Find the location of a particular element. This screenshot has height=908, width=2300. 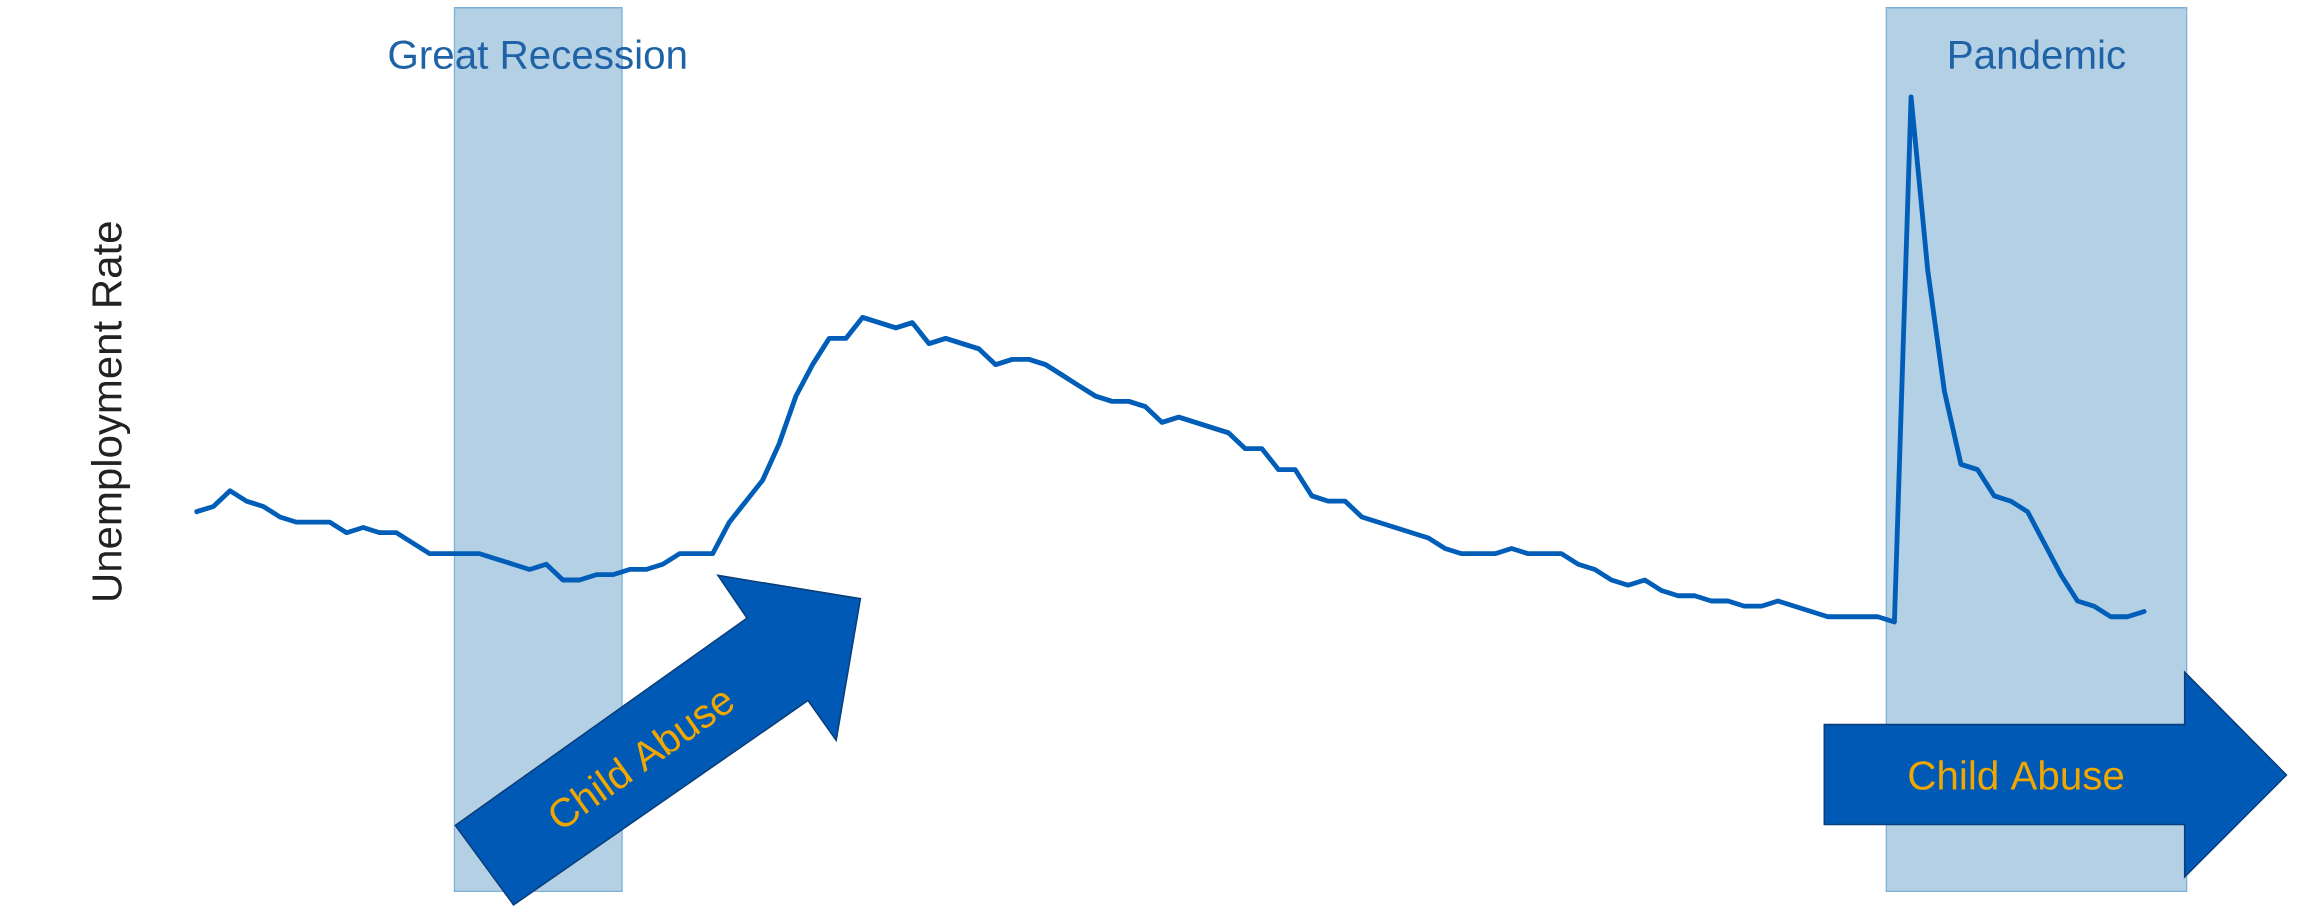

text: Child Abuse is located at coordinates (2016, 775).